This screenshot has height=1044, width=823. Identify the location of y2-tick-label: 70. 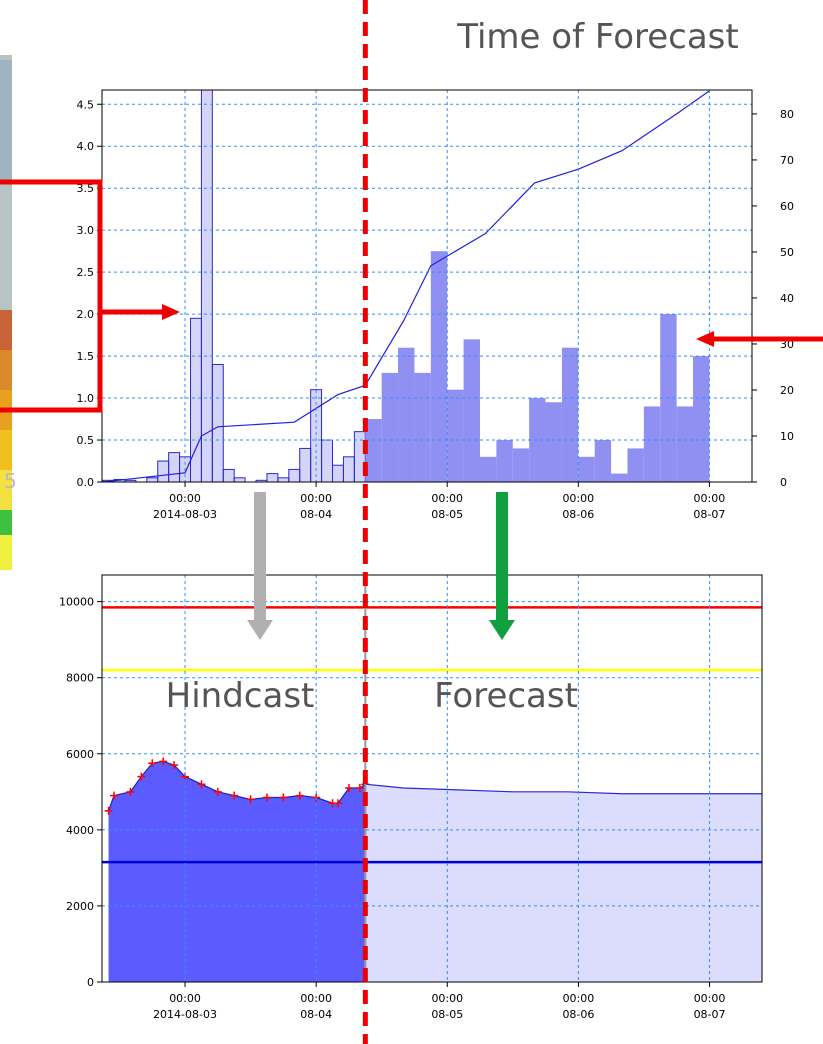
(787, 160).